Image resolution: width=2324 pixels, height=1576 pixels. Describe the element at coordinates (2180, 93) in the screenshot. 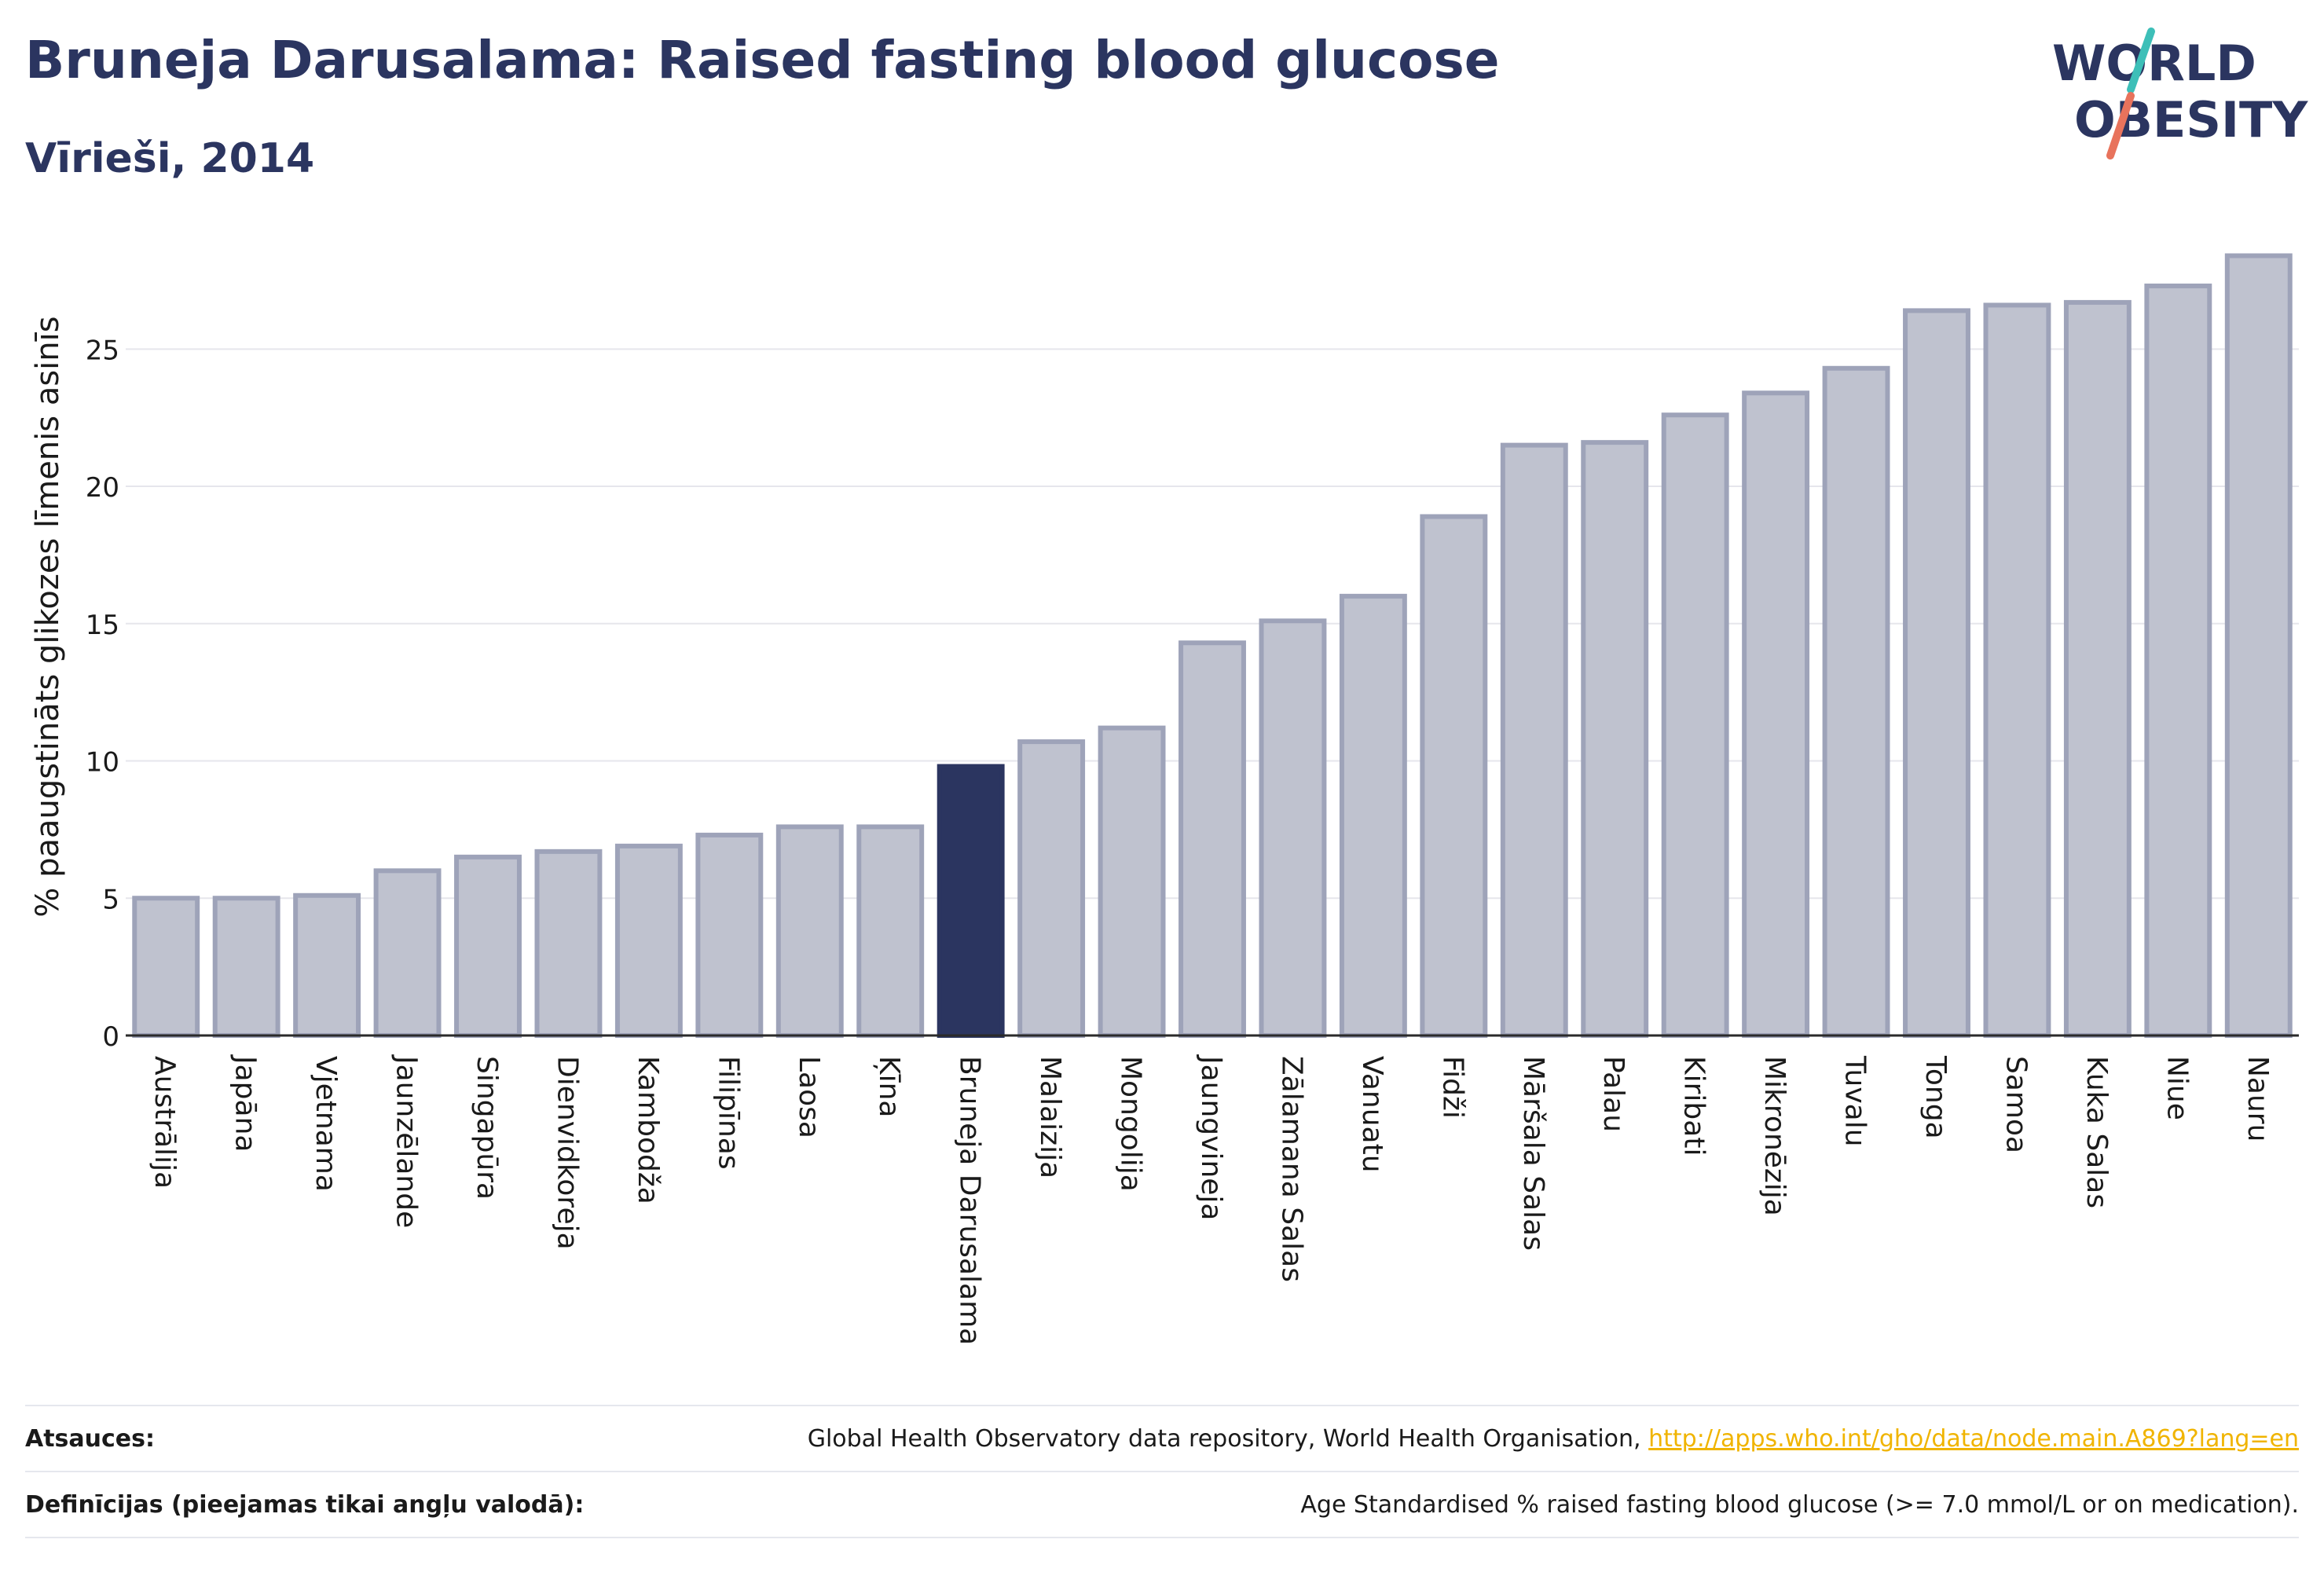

I see `world-obesity-logo: WORLD OBESITY` at that location.